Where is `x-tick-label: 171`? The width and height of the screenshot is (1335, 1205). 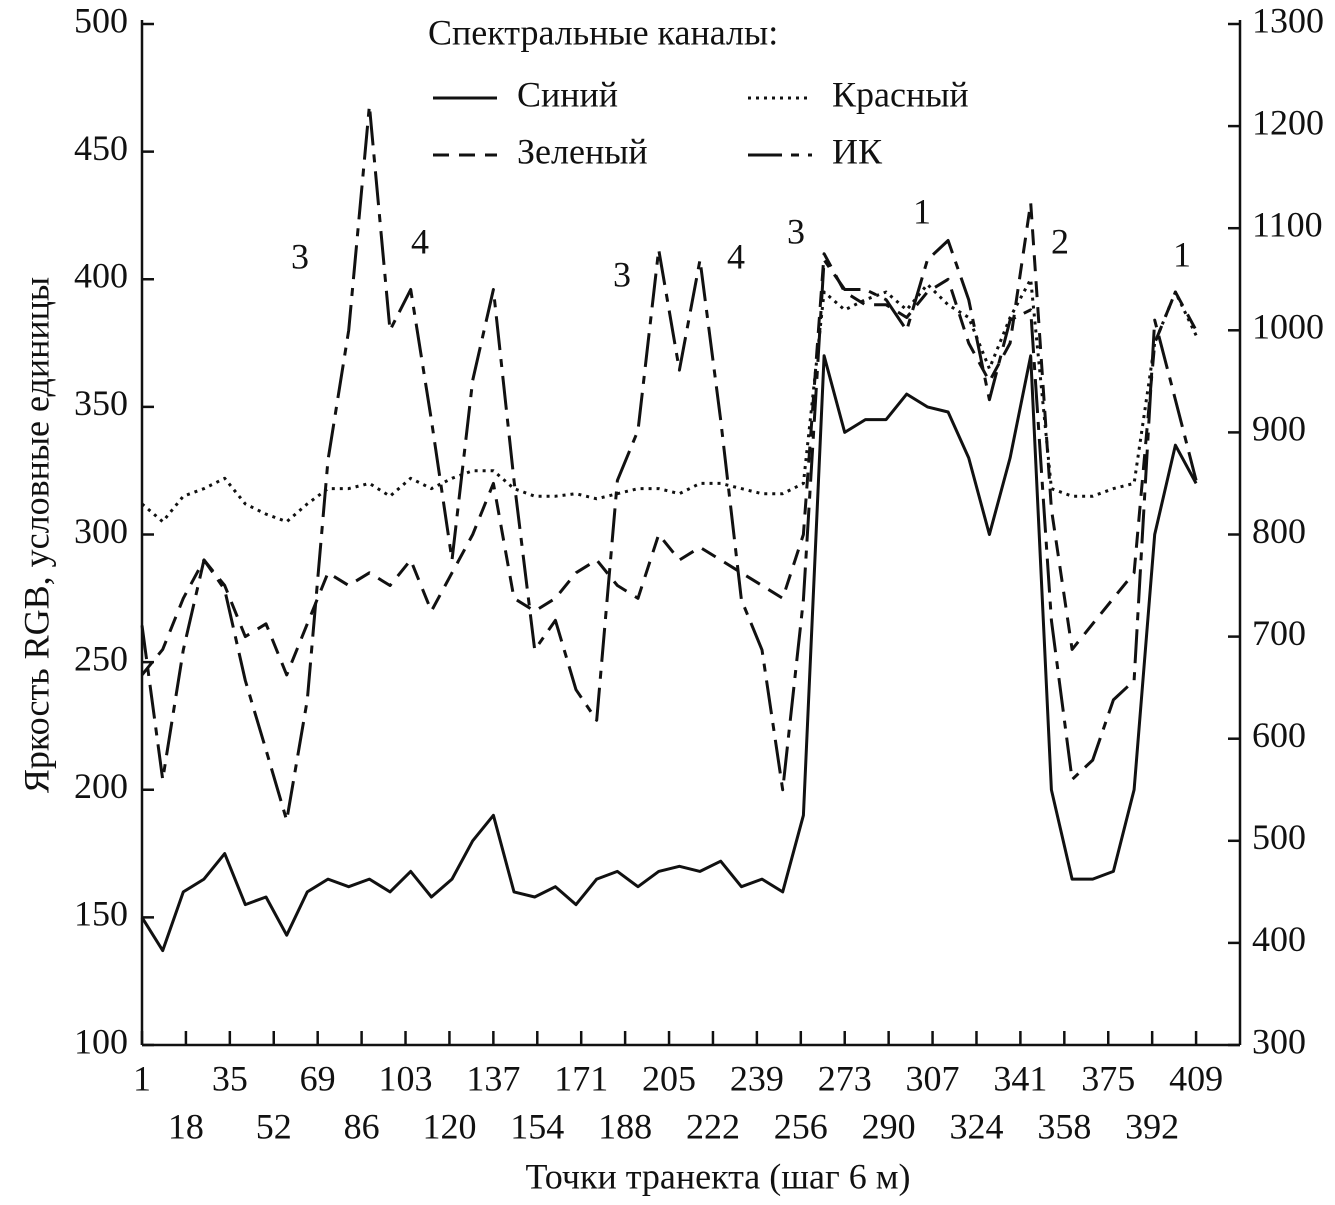
x-tick-label: 171 is located at coordinates (581, 1078).